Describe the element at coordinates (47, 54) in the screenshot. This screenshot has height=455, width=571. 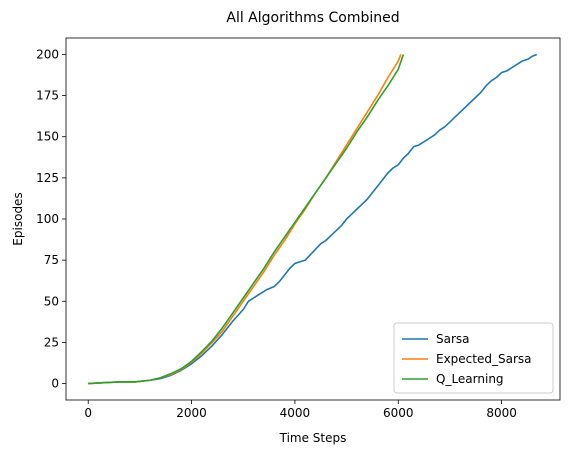
I see `y-tick-label: 200` at that location.